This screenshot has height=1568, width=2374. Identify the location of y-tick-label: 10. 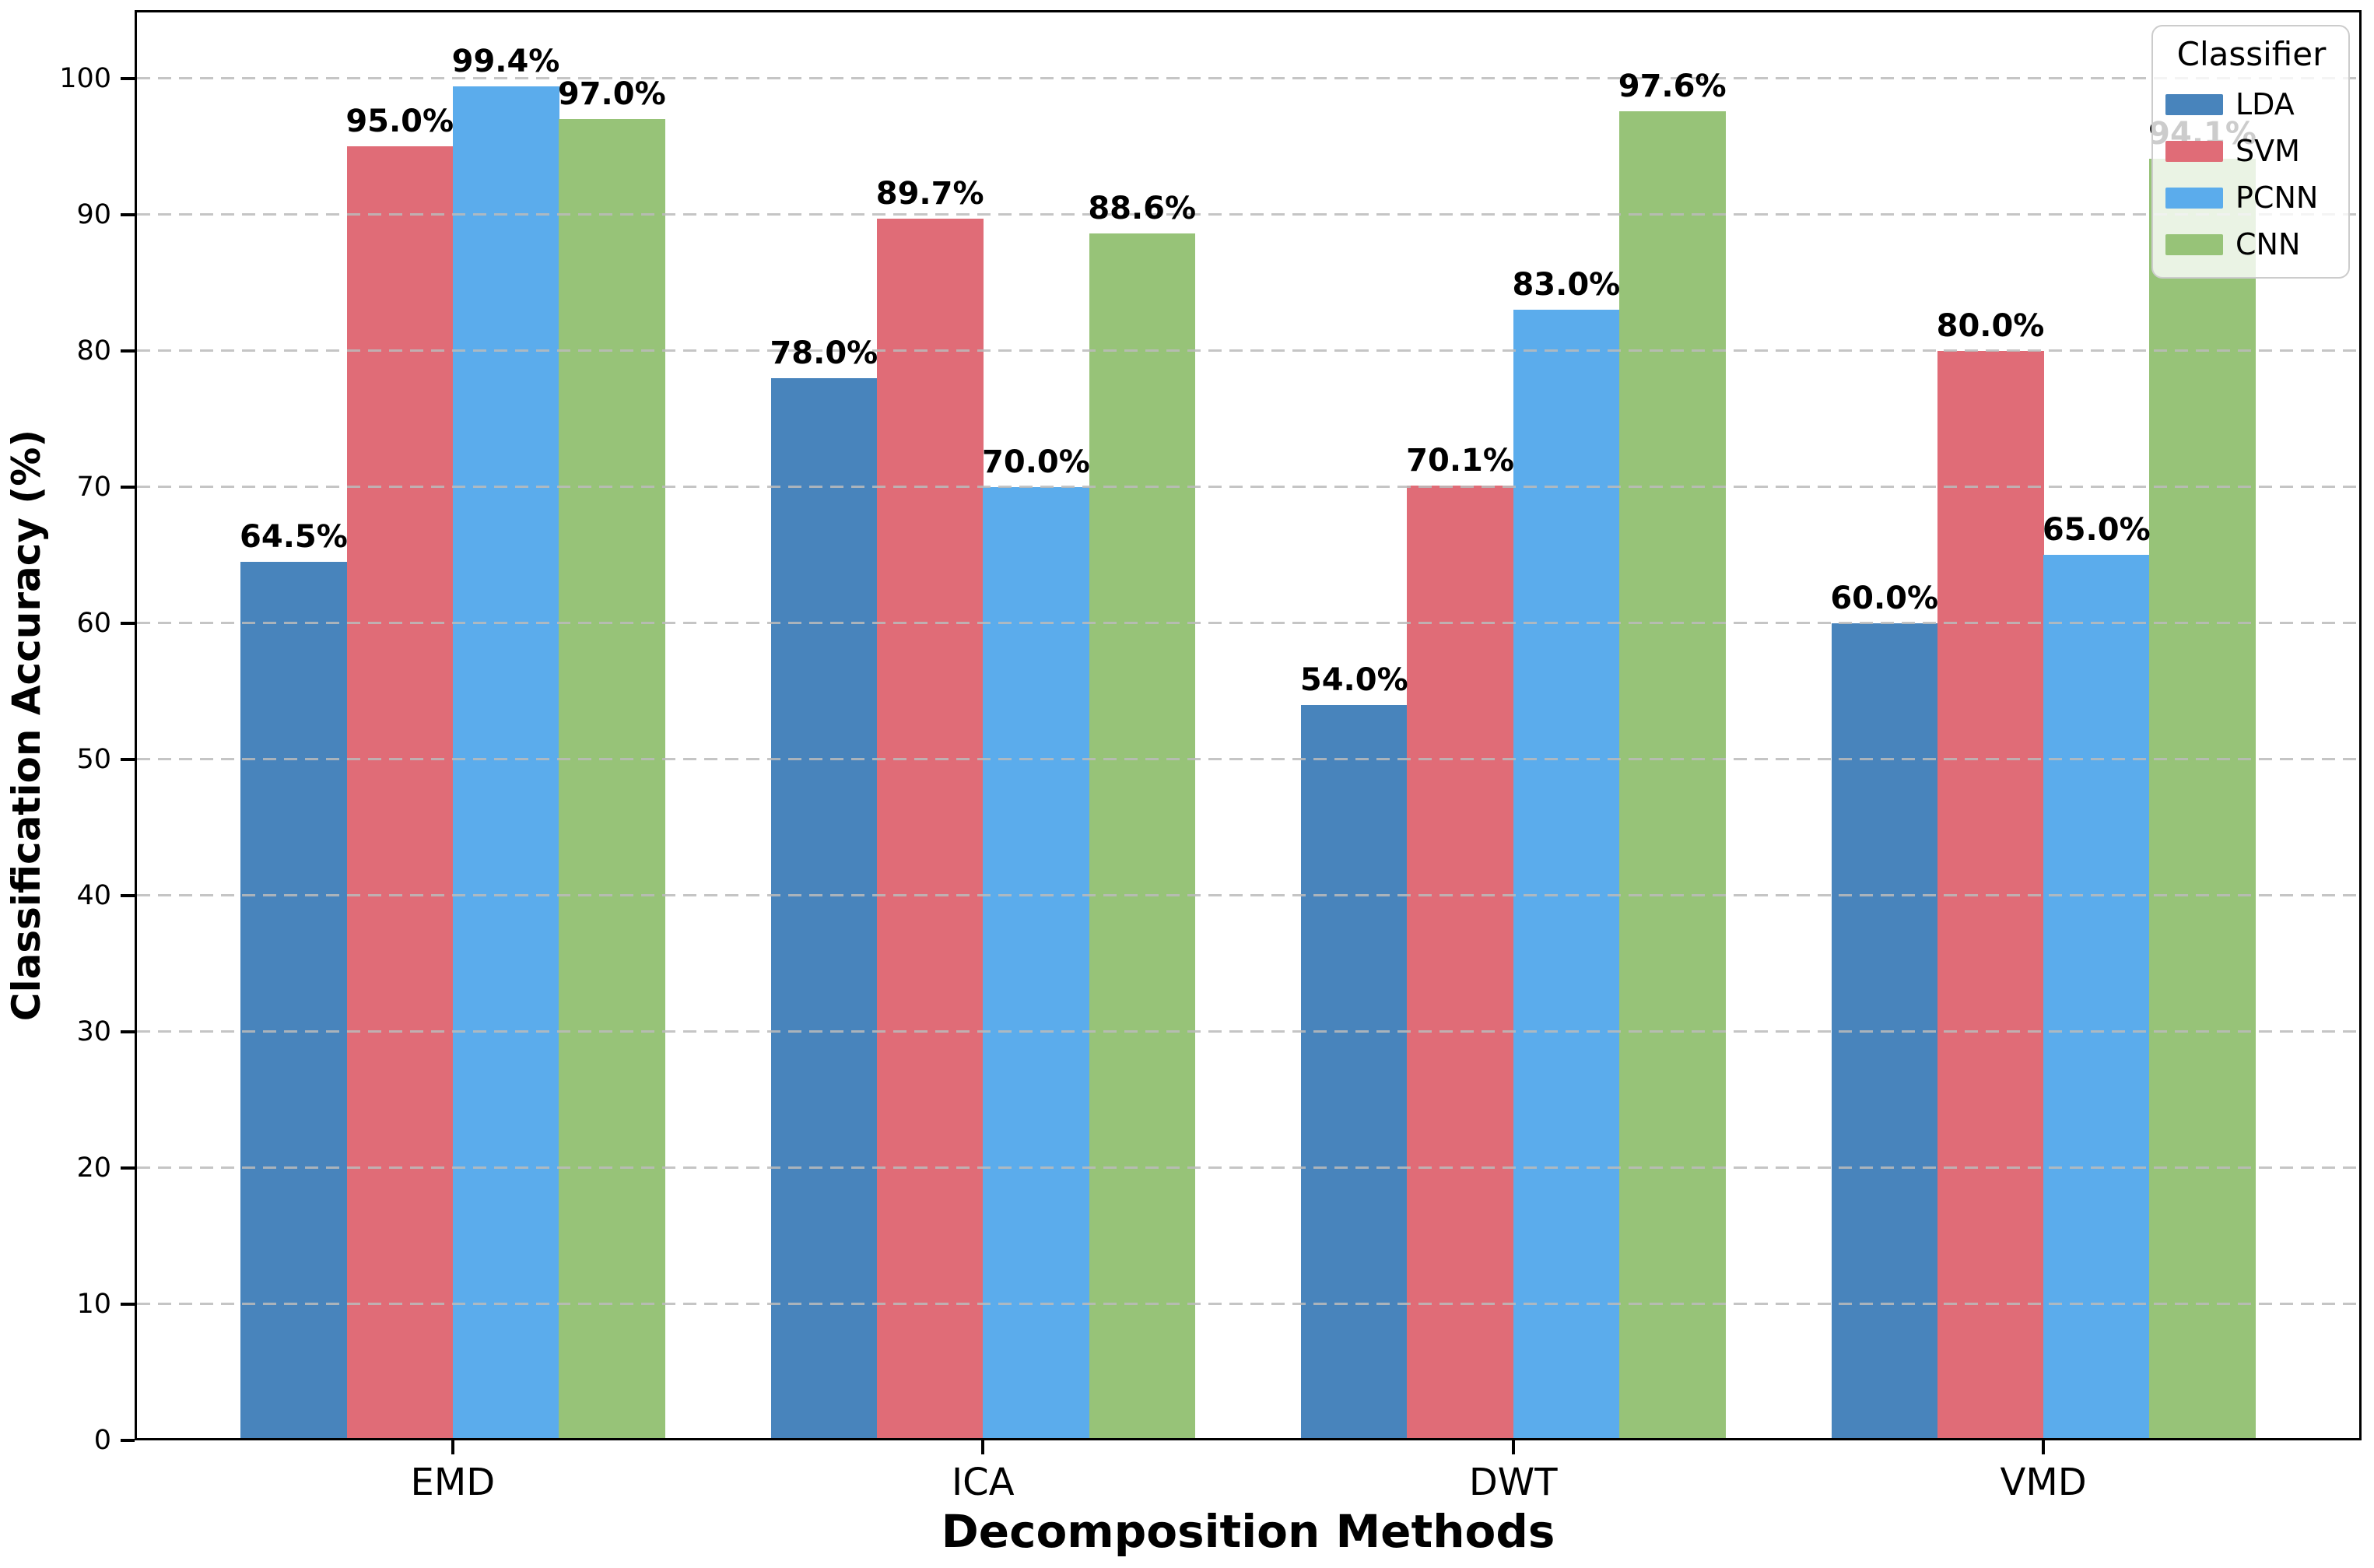
(93, 1304).